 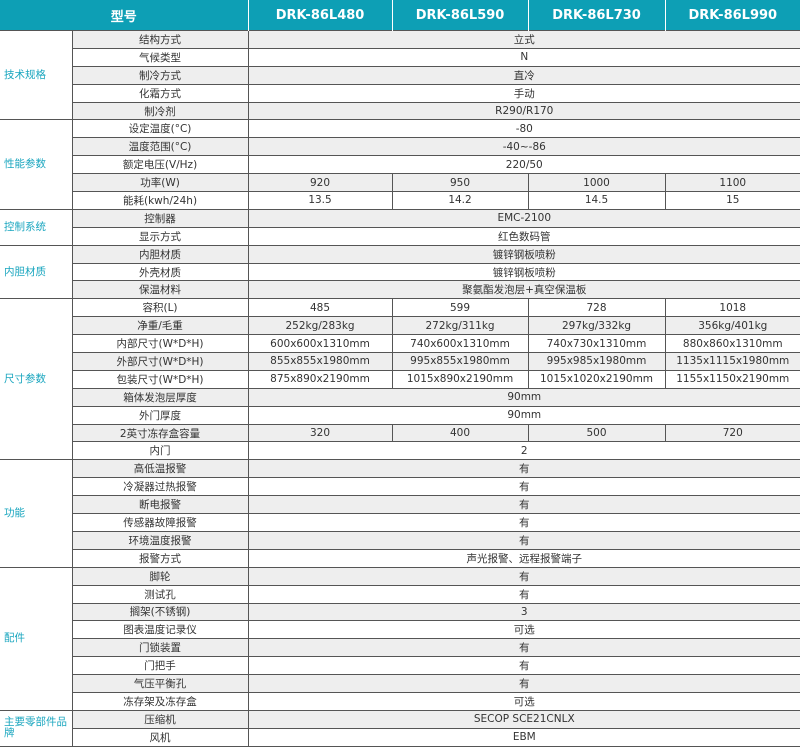 What do you see at coordinates (523, 558) in the screenshot?
I see `row-value: 声光报警、远程报警端子` at bounding box center [523, 558].